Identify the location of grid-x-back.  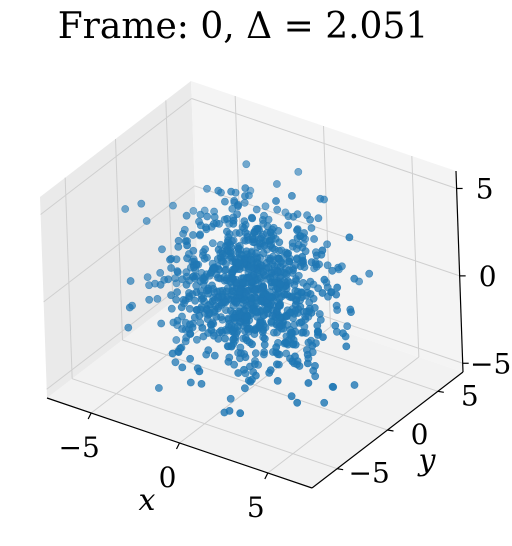
(415, 256).